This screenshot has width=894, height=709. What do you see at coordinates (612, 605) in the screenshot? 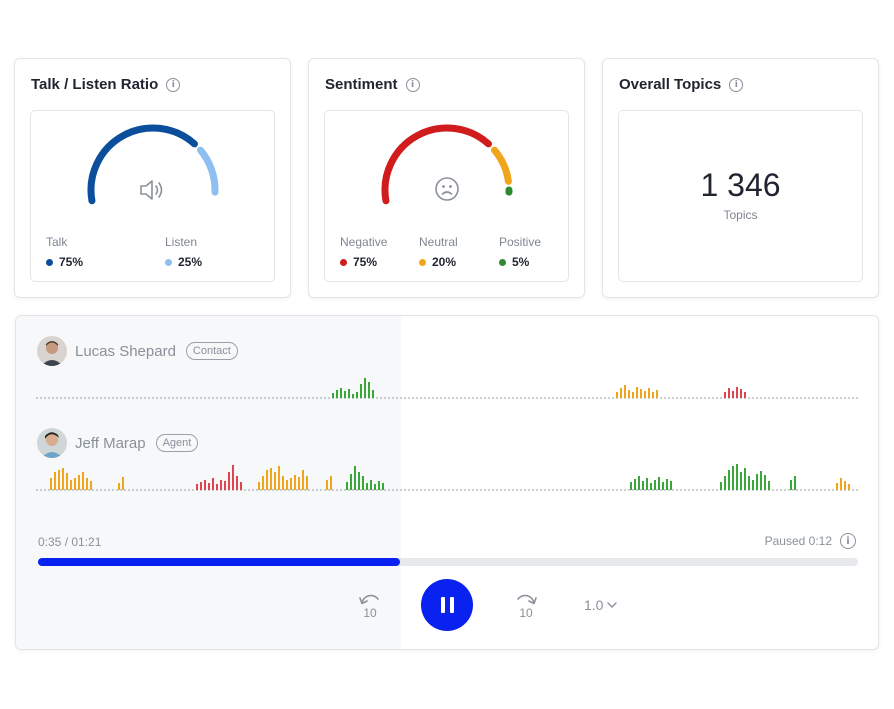
I see `chevron-down-icon` at bounding box center [612, 605].